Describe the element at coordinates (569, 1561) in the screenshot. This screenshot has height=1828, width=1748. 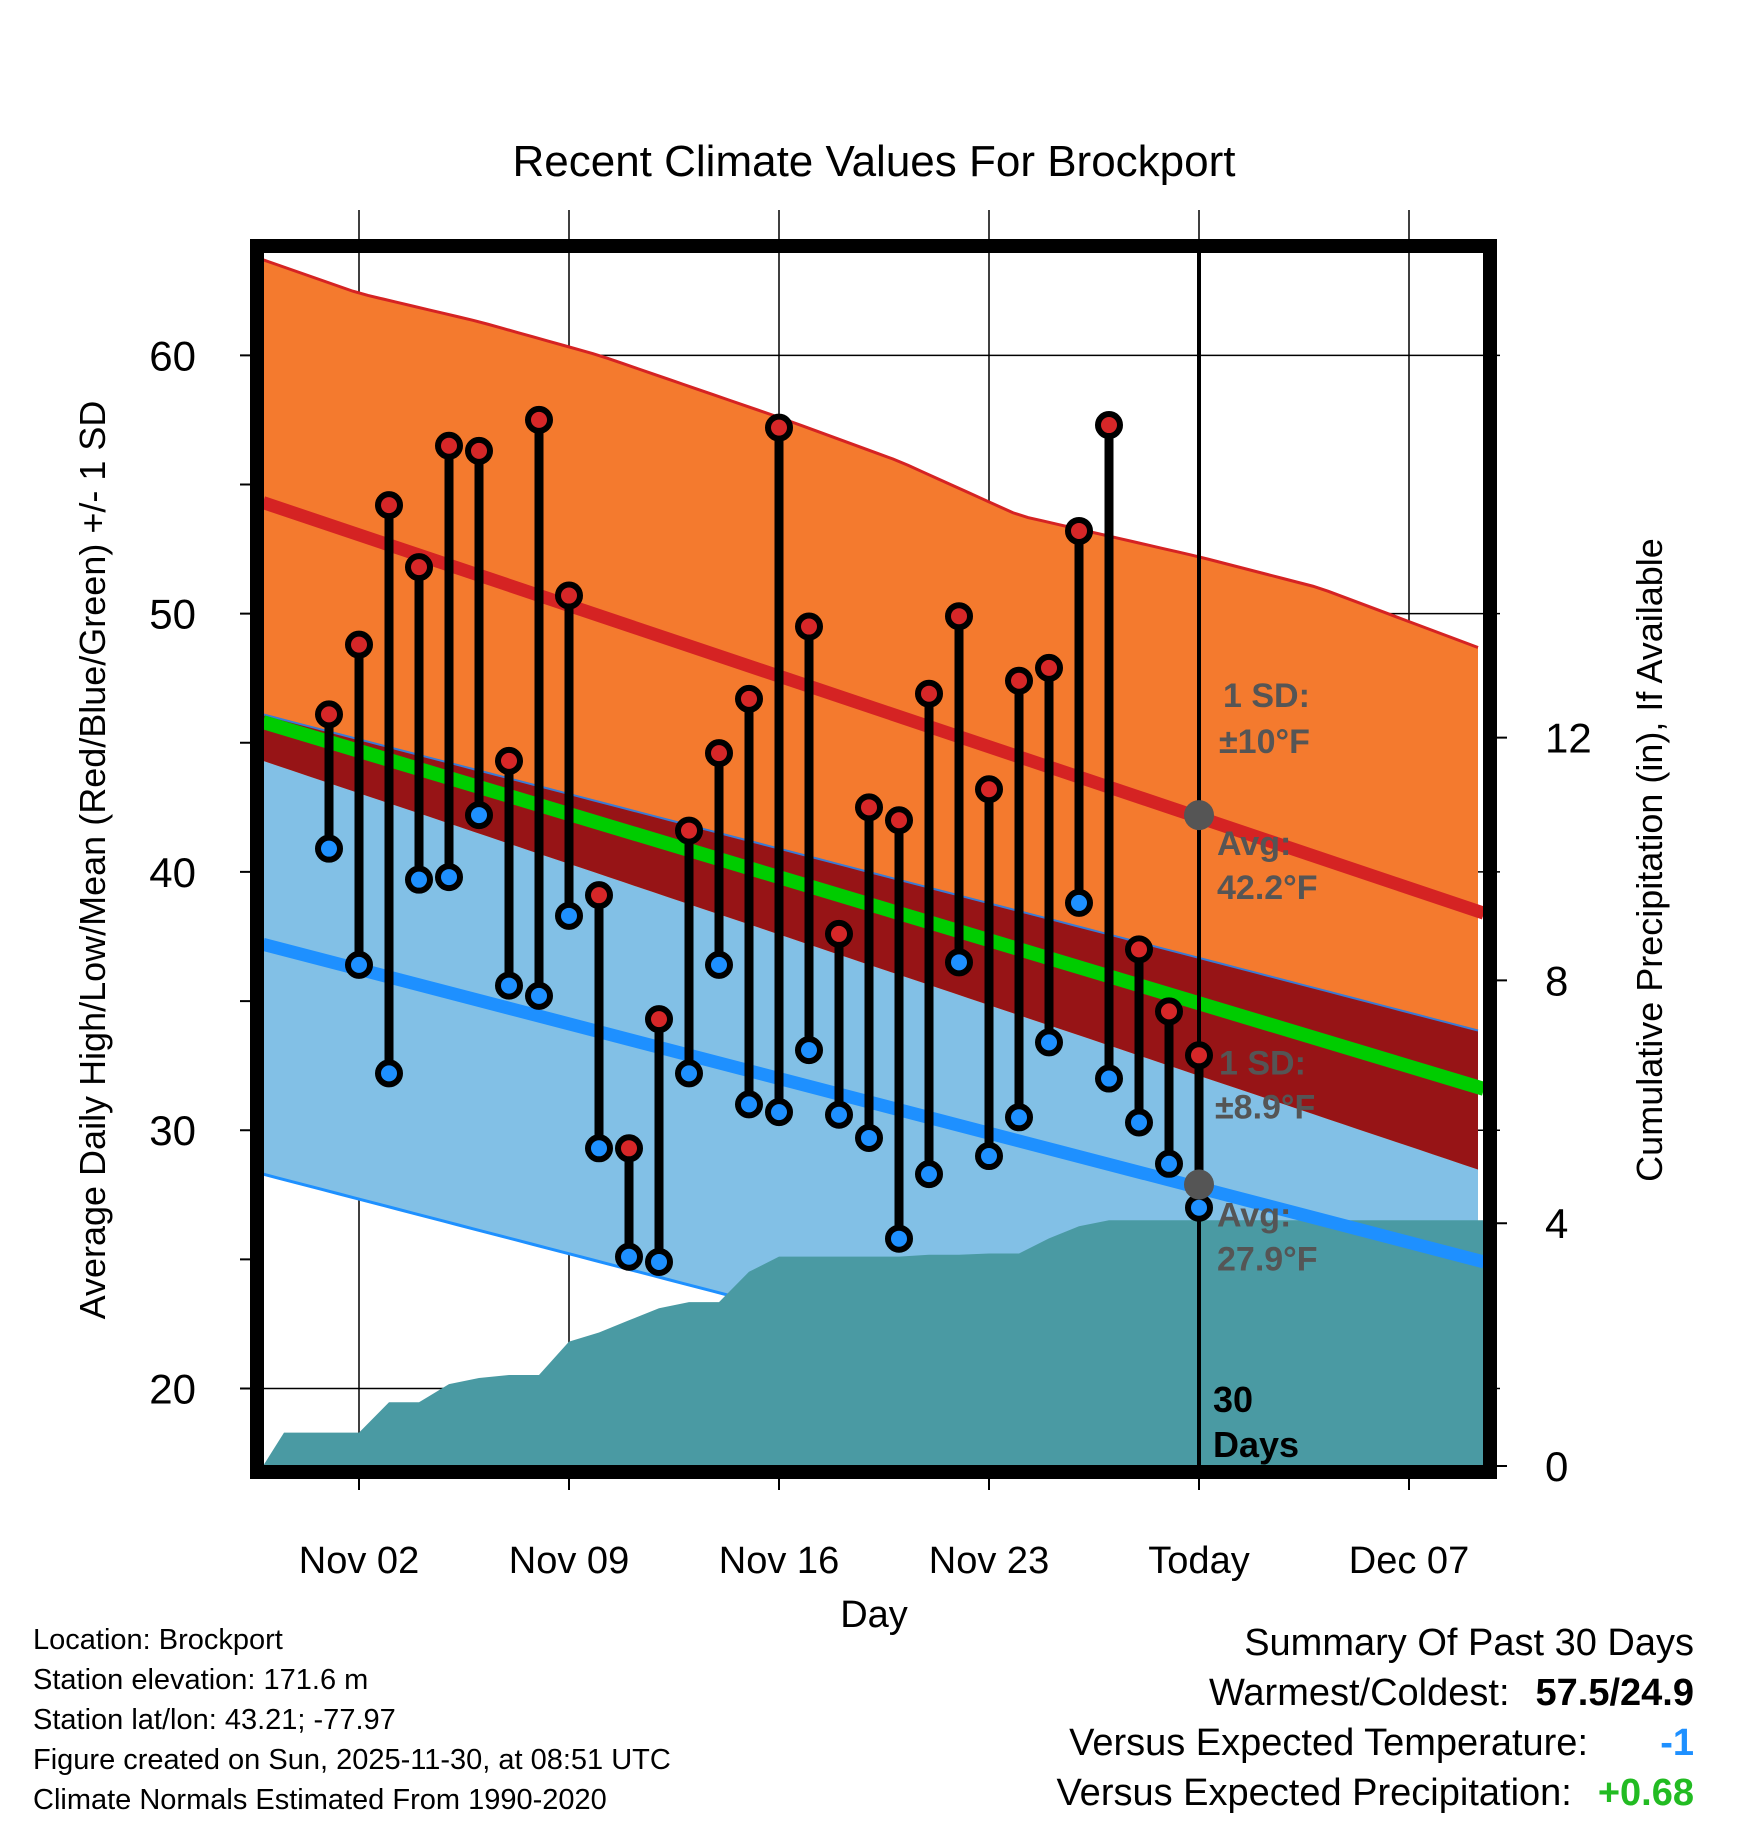
I see `x-tick-label: Nov 09` at that location.